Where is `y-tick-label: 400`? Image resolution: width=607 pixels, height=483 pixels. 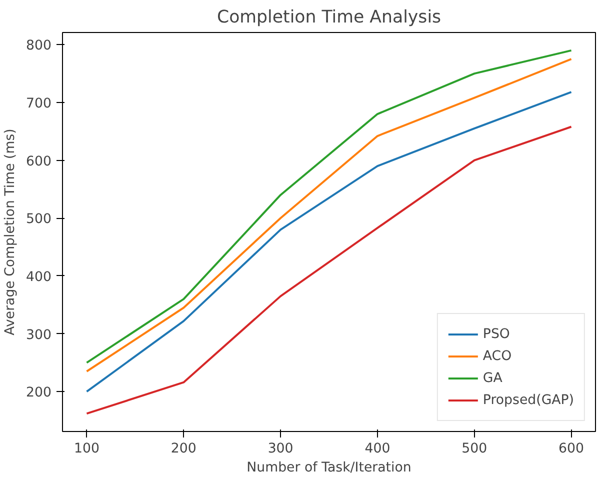
y-tick-label: 400 is located at coordinates (39, 277).